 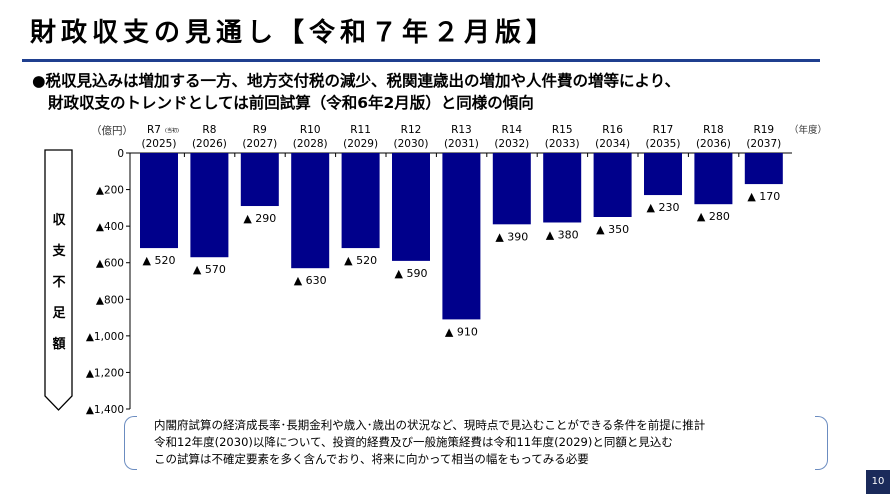 I want to click on bar-R17, so click(x=663, y=174).